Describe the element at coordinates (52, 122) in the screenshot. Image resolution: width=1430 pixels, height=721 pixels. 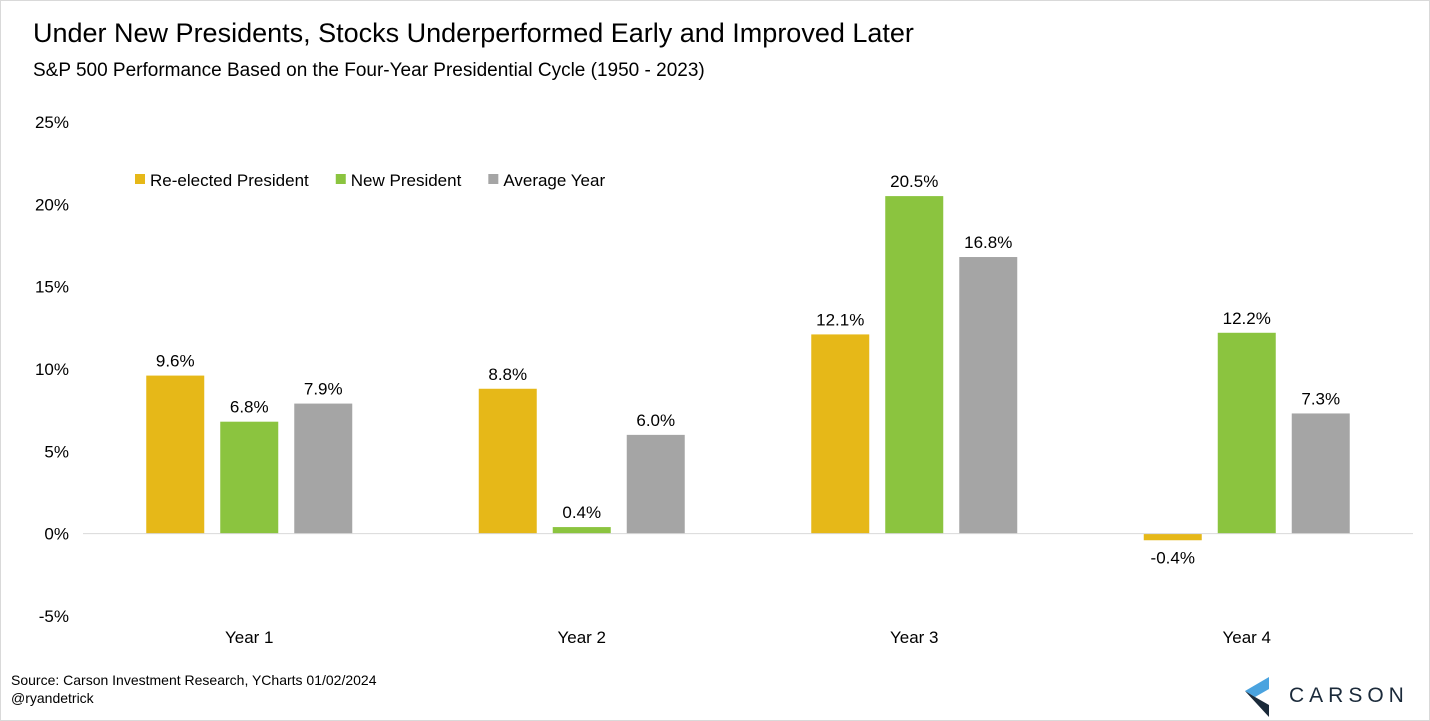
I see `y-tick-label: 25%` at that location.